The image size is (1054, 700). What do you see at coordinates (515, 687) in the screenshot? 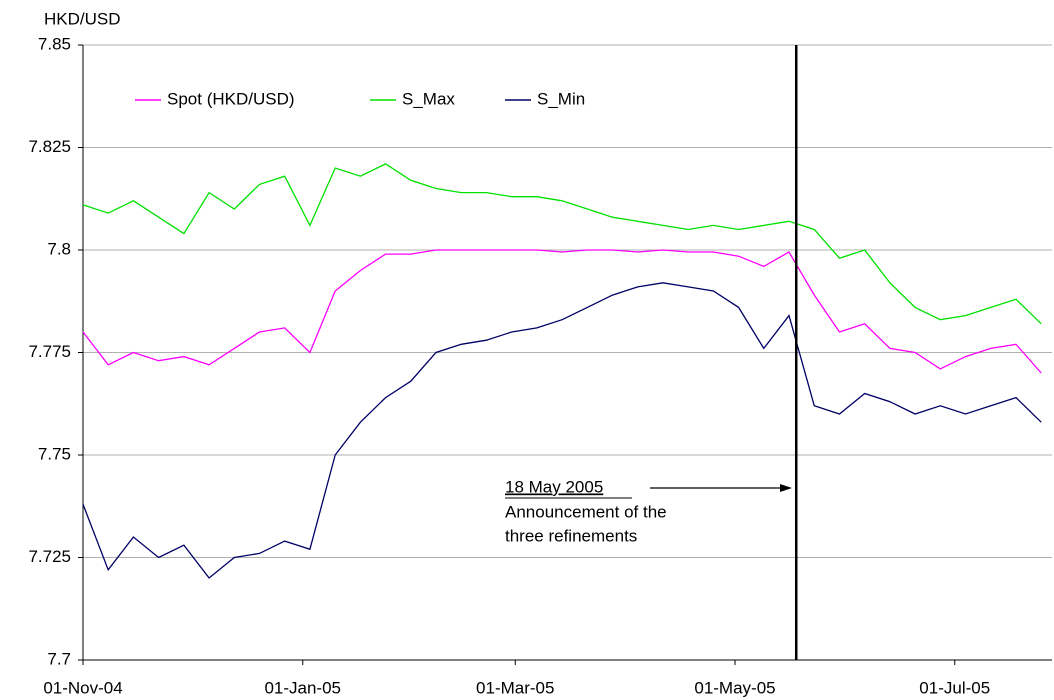
I see `x-tick-label: 01-Mar-05` at bounding box center [515, 687].